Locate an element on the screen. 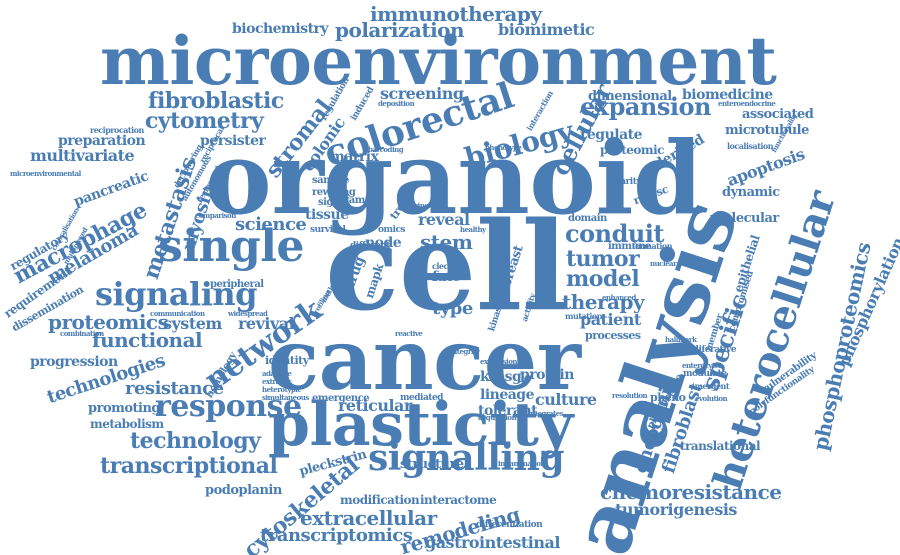 The width and height of the screenshot is (900, 555). word-functional: functional is located at coordinates (147, 340).